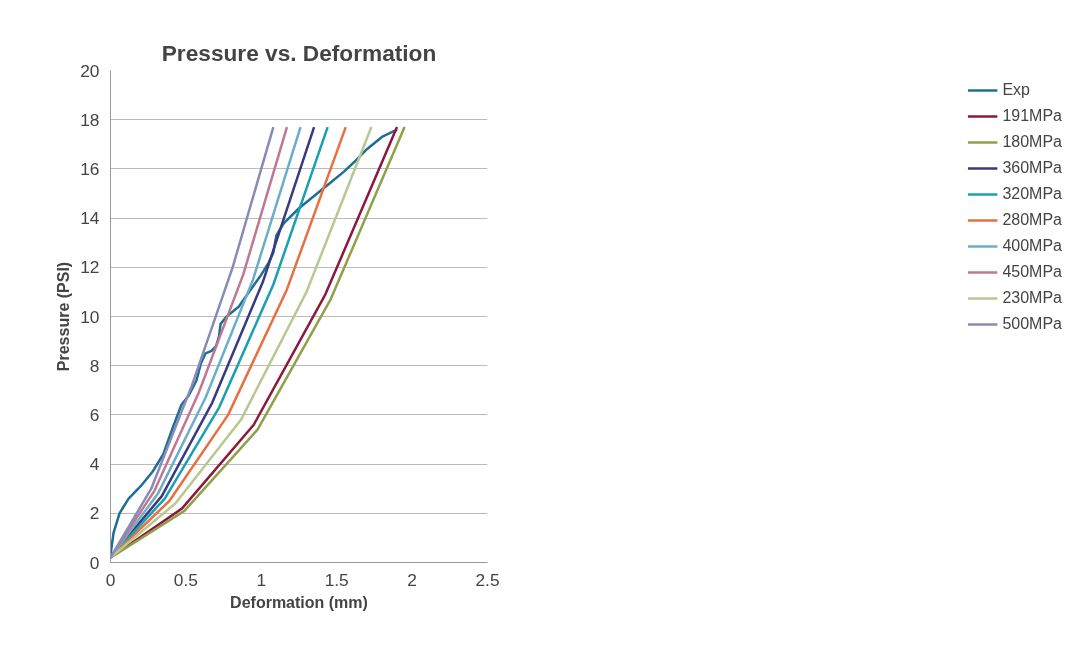  What do you see at coordinates (64, 316) in the screenshot?
I see `y-axis-title: Pressure (PSI)` at bounding box center [64, 316].